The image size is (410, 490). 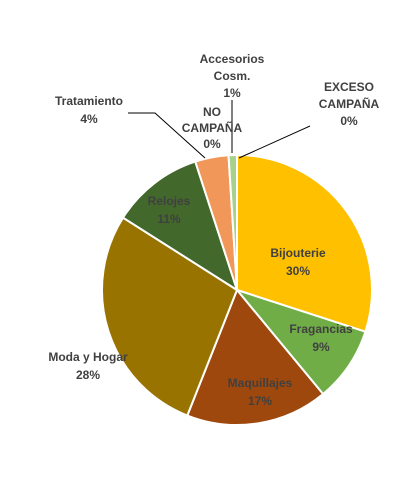 I want to click on slice-label-no-campana: NO CAMPAÑA 0%, so click(x=212, y=128).